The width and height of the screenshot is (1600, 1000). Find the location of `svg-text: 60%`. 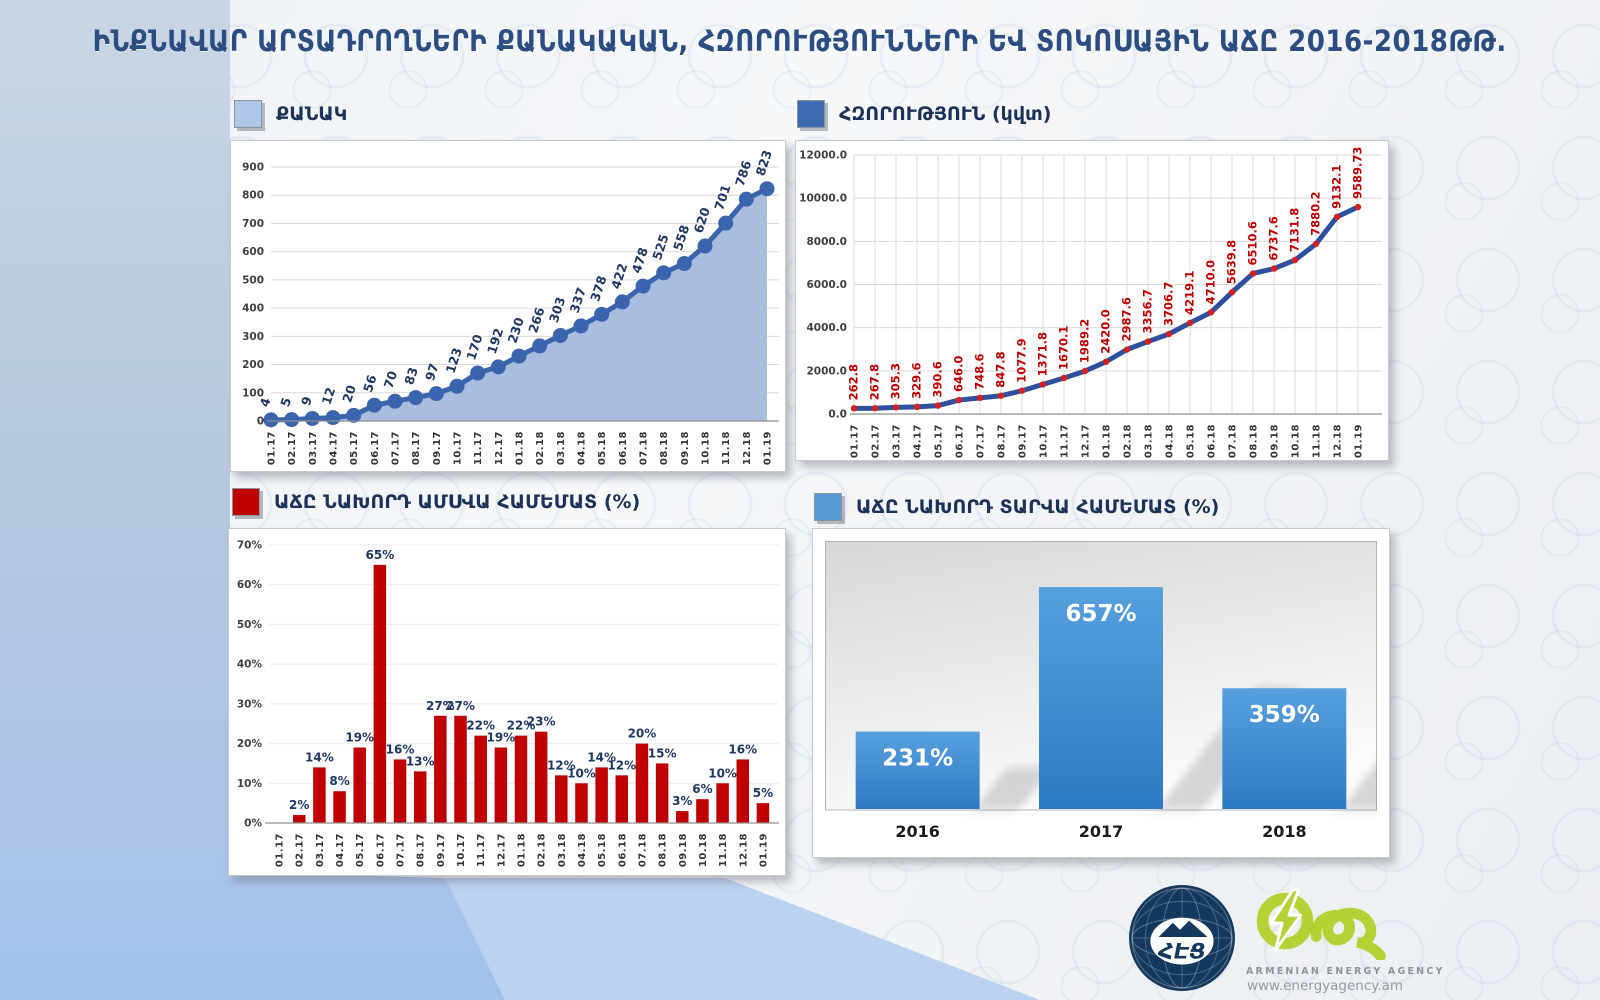

svg-text: 60% is located at coordinates (250, 585).